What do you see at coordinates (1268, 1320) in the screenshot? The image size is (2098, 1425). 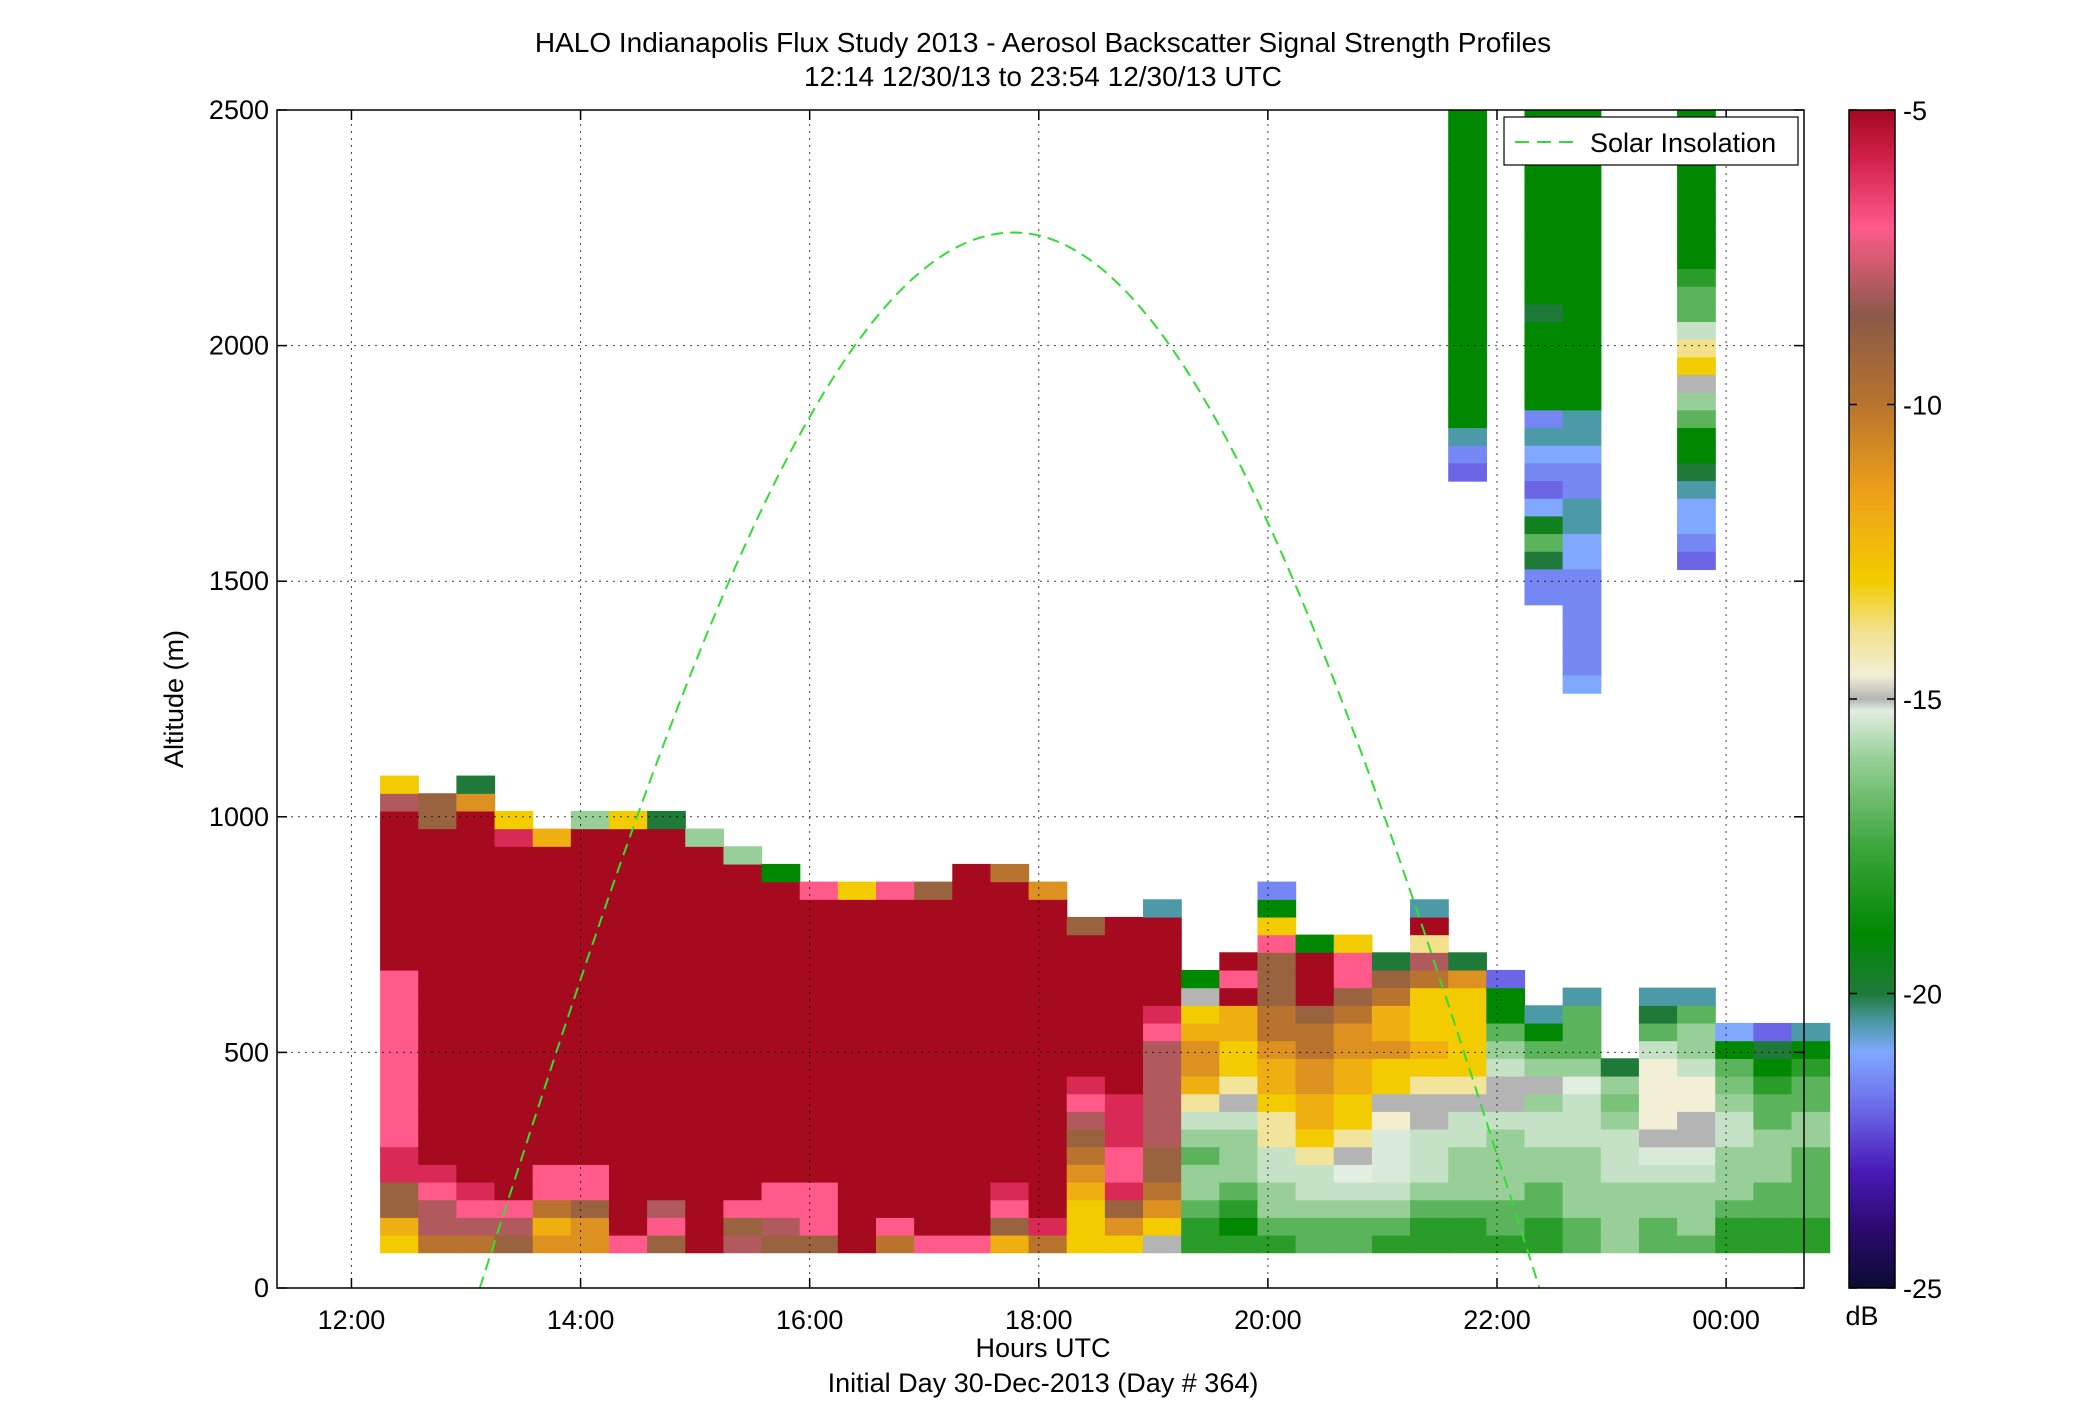 I see `x-tick-label: 20:00` at bounding box center [1268, 1320].